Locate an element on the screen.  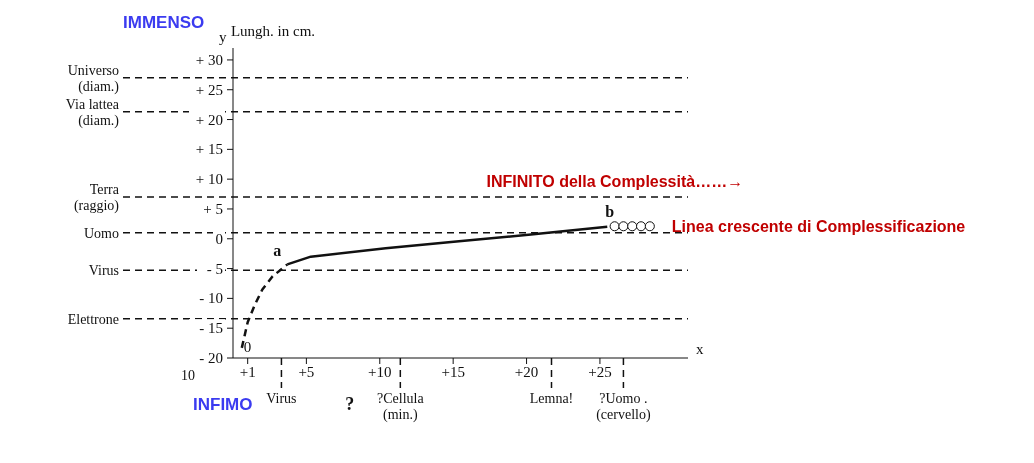
y-tick-label: + 5 is located at coordinates (213, 208).